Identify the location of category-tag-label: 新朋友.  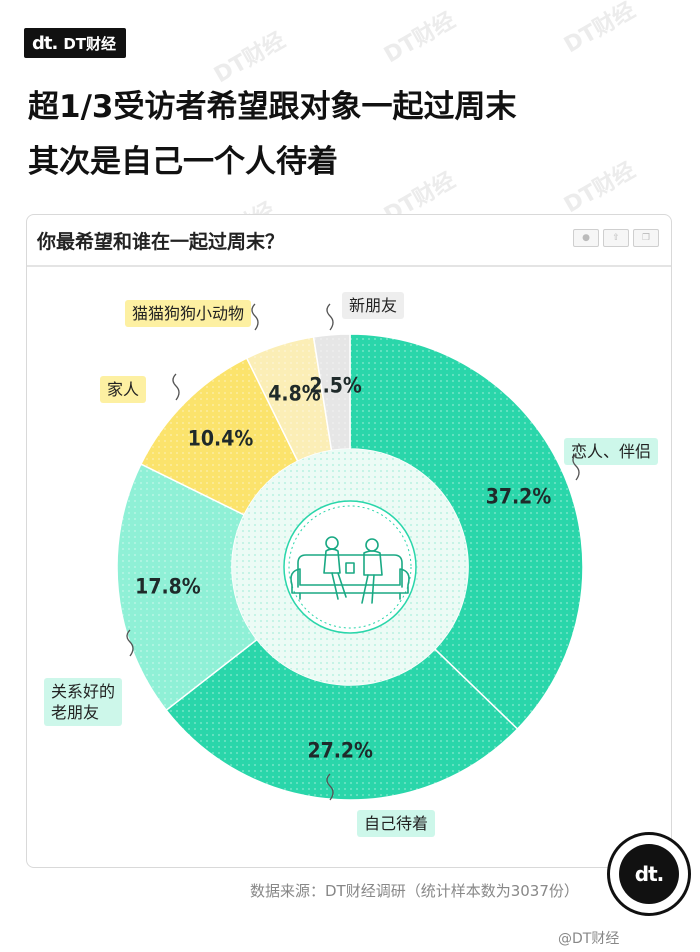
(373, 305).